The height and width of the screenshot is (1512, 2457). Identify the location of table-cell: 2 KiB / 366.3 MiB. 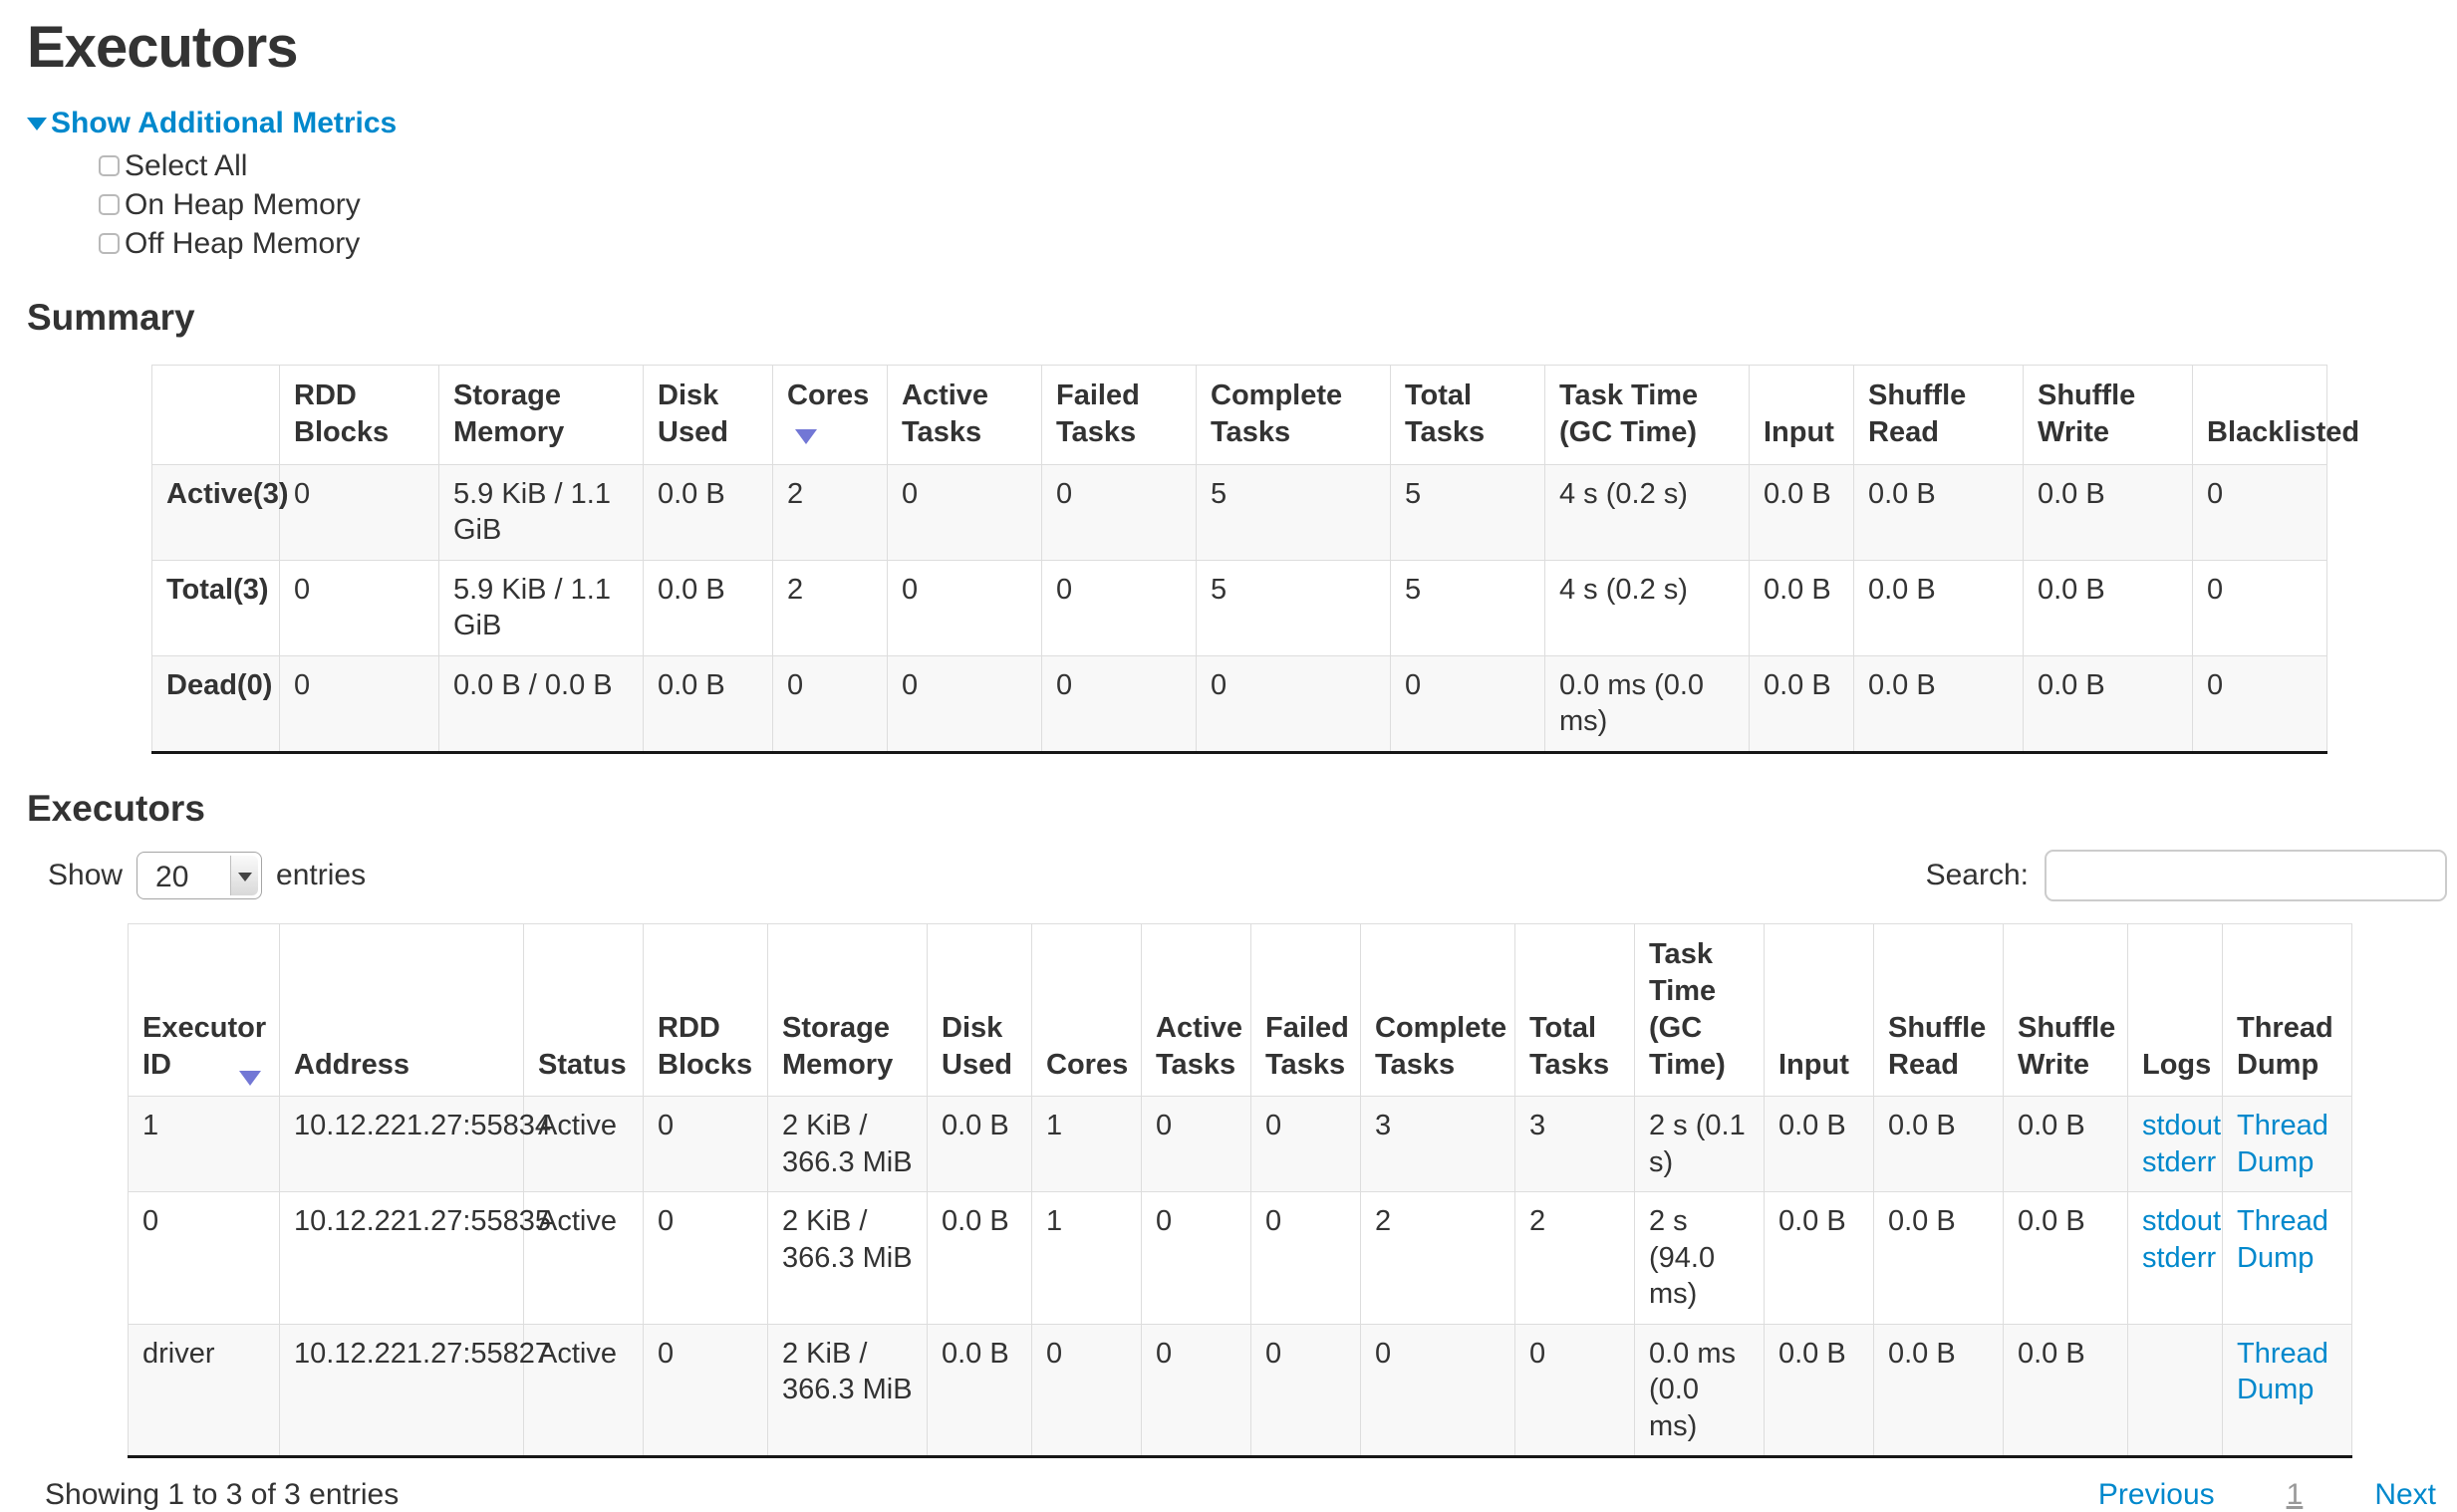
(847, 1258).